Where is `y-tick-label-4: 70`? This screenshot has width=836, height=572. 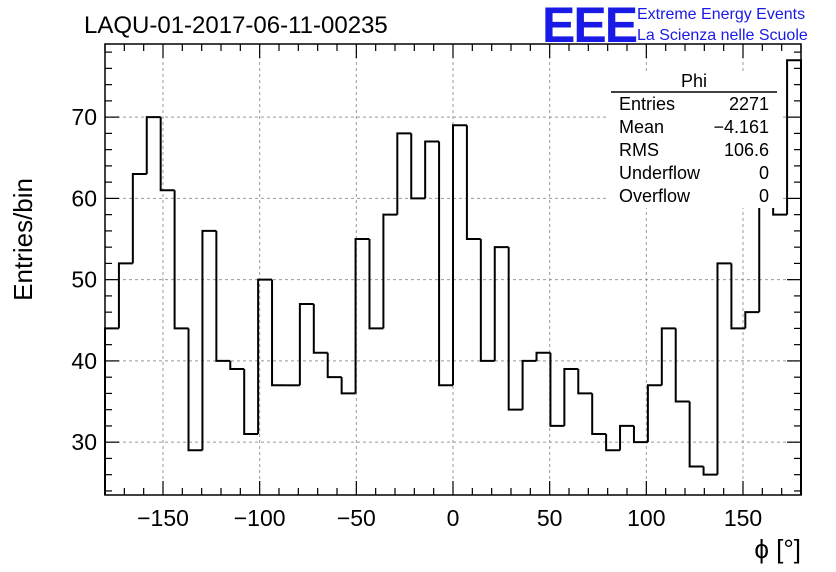 y-tick-label-4: 70 is located at coordinates (84, 117).